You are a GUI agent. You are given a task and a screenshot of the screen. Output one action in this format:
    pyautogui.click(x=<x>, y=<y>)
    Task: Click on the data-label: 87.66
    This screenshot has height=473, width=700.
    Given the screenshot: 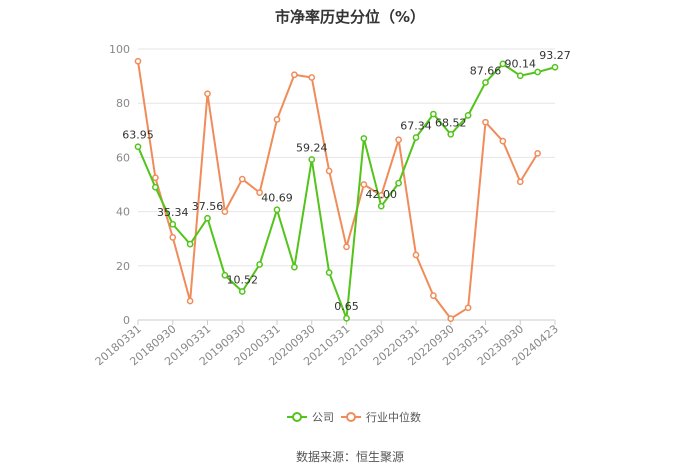 What is the action you would take?
    pyautogui.click(x=486, y=70)
    